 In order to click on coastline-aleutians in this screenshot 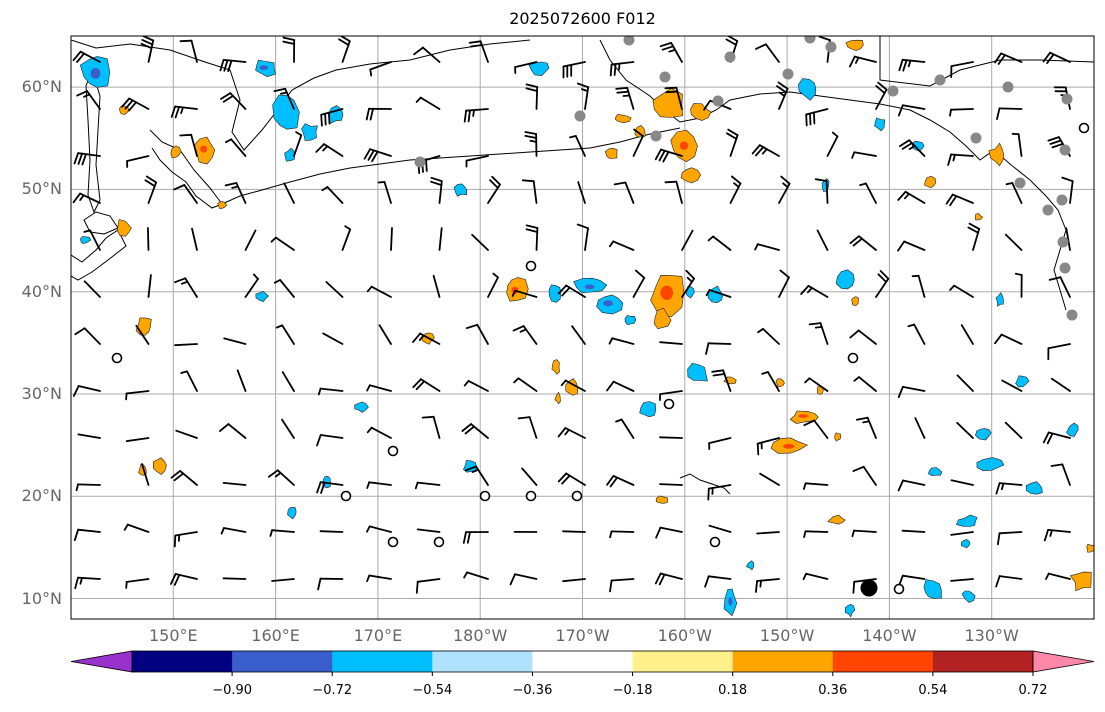, I will do `click(451, 166)`.